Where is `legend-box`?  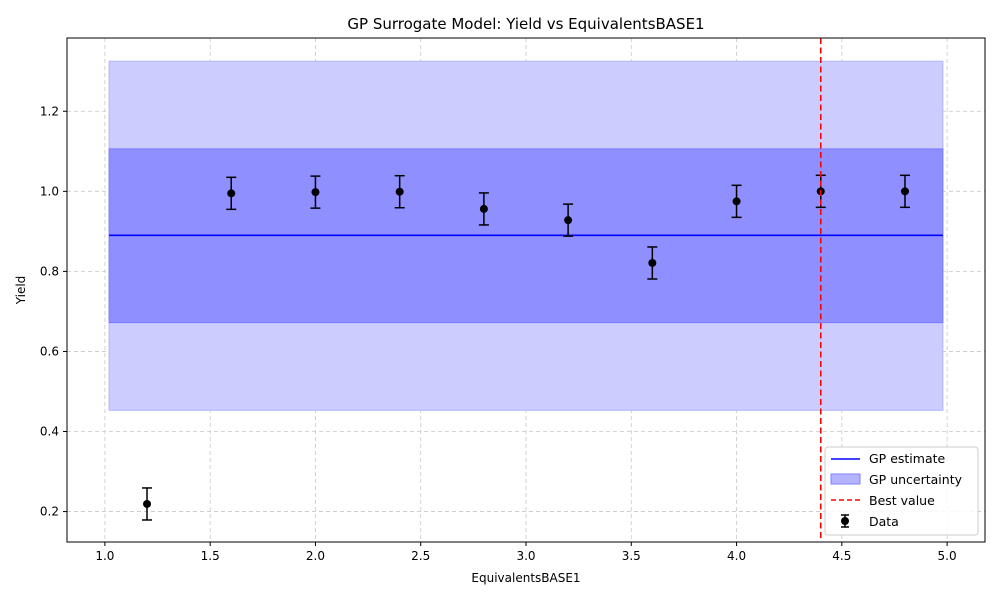
legend-box is located at coordinates (901, 491).